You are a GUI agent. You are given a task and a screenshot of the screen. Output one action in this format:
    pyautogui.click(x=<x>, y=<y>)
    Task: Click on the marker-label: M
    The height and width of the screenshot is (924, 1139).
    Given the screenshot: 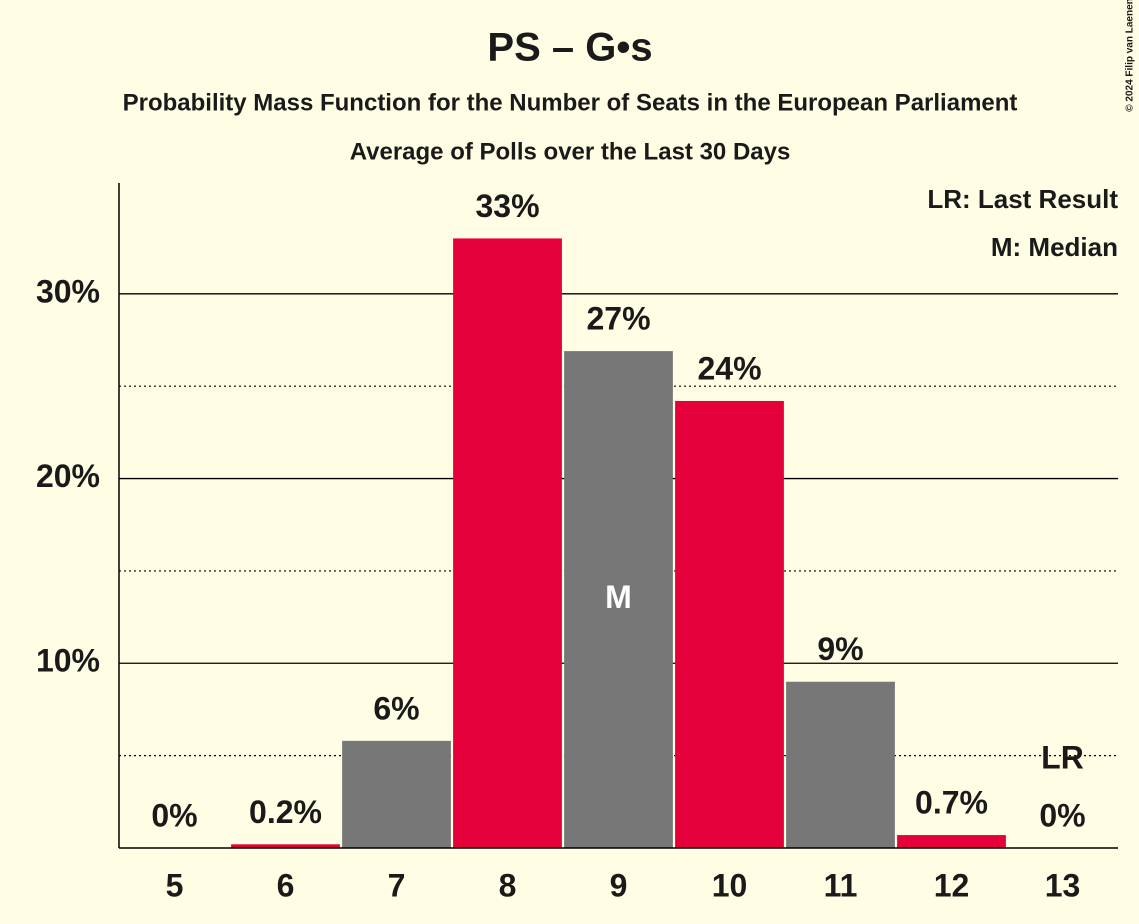 What is the action you would take?
    pyautogui.click(x=618, y=597)
    